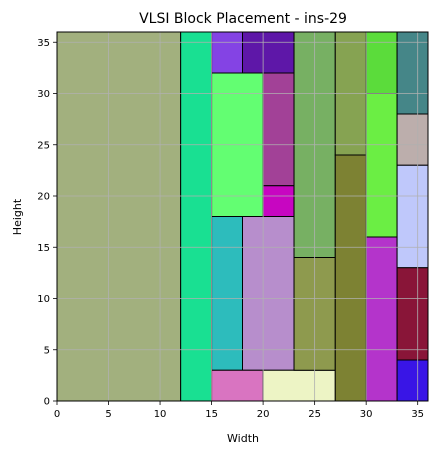 The height and width of the screenshot is (455, 436). I want to click on x-tick-label: 35, so click(417, 414).